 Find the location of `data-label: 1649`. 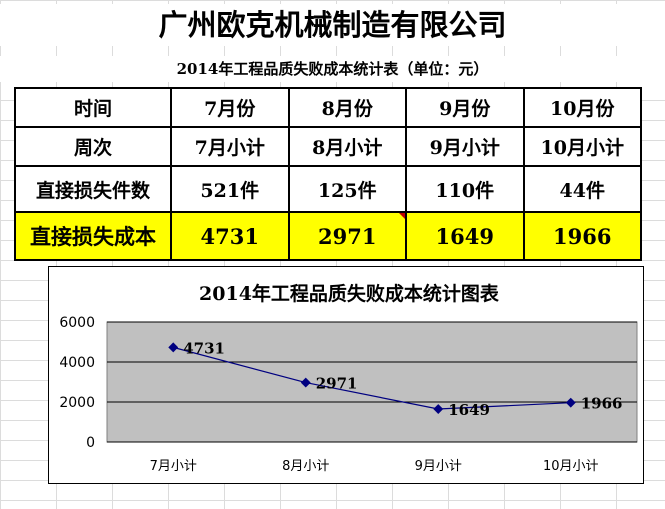

data-label: 1649 is located at coordinates (469, 410).